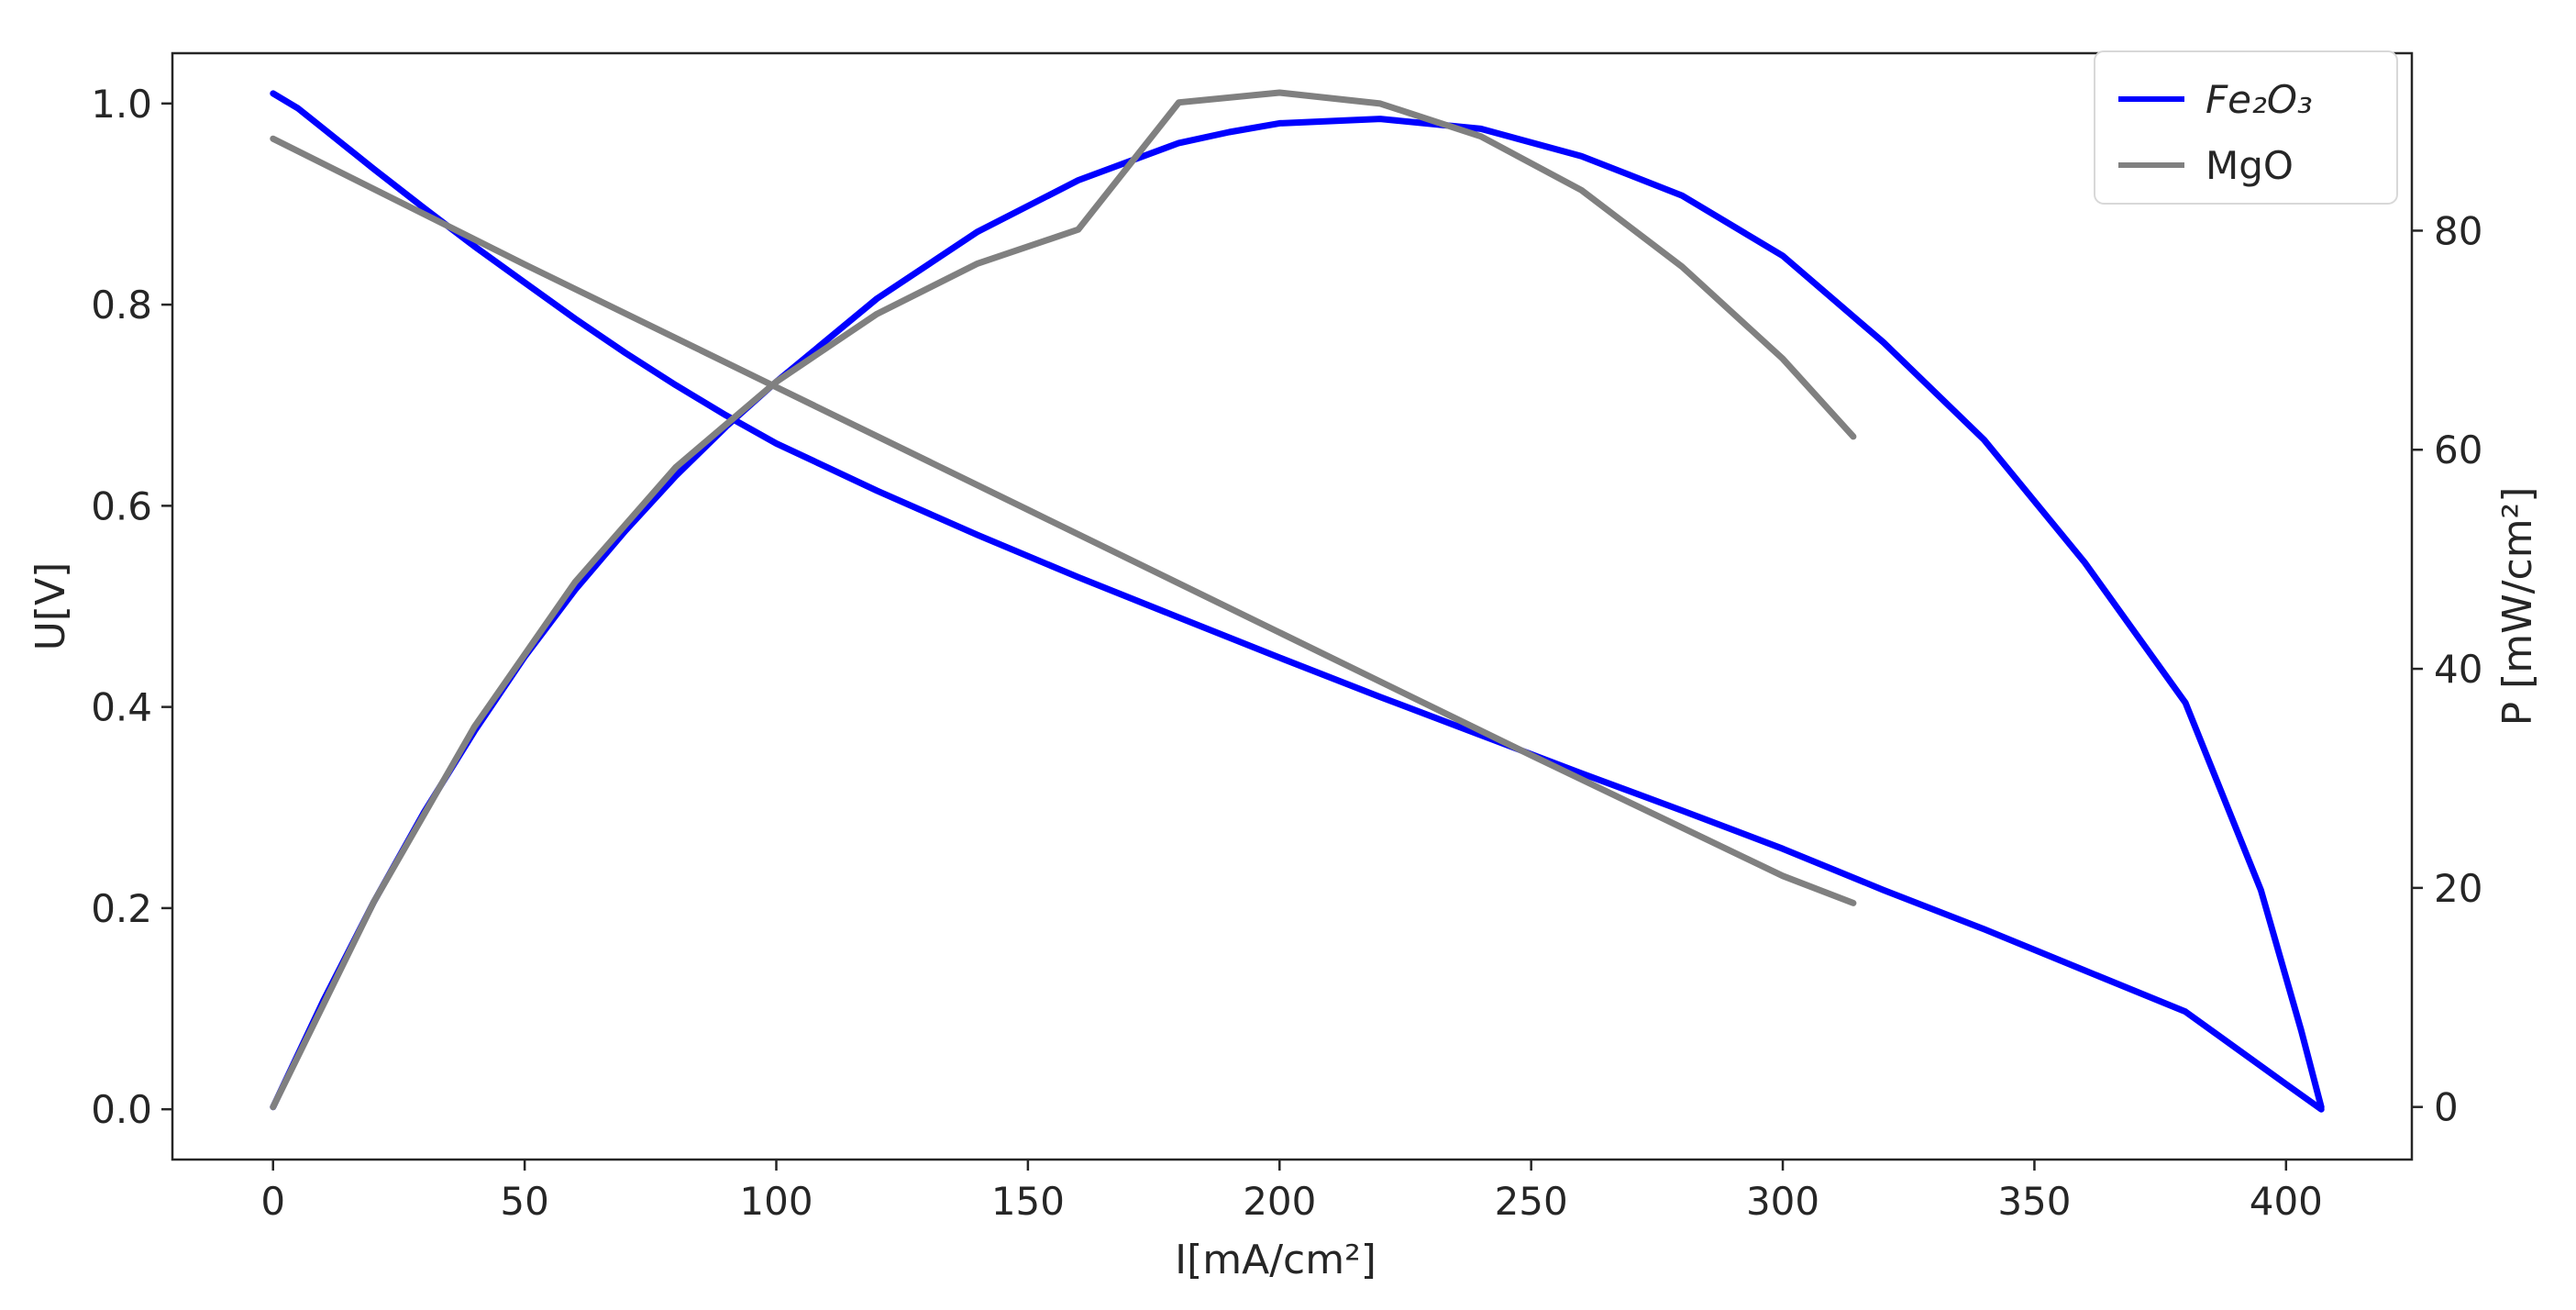 Image resolution: width=2576 pixels, height=1310 pixels. Describe the element at coordinates (121, 707) in the screenshot. I see `y-tick-label: 0.4` at that location.